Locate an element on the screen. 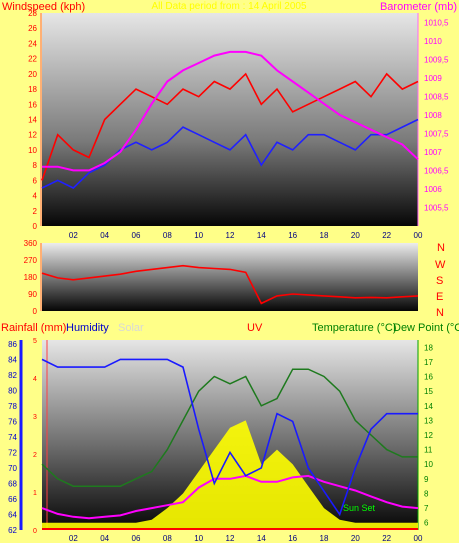 The image size is (459, 543). compass-label-n-top: N is located at coordinates (441, 248).